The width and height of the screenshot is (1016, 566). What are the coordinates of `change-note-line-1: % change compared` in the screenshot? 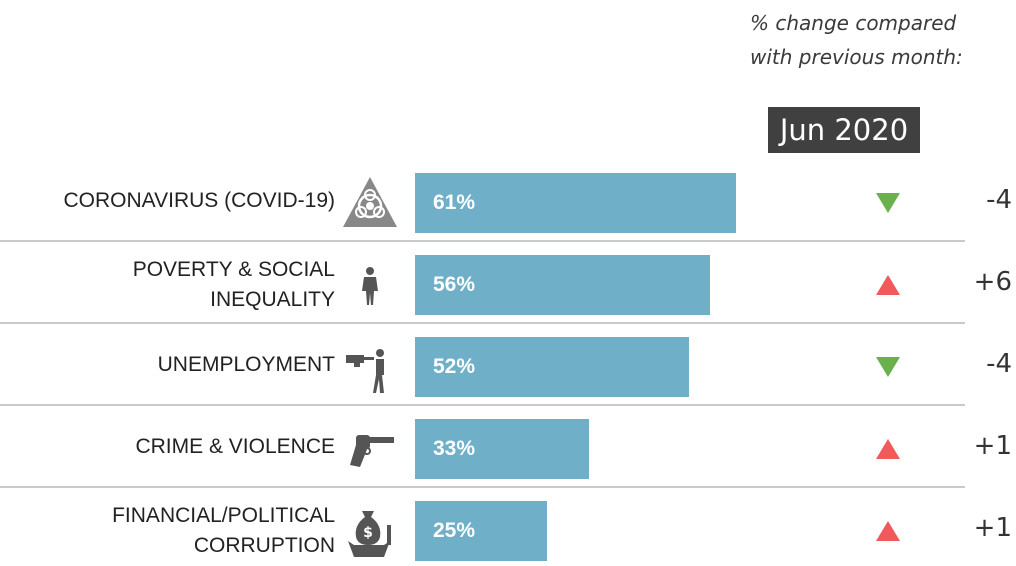 It's located at (853, 23).